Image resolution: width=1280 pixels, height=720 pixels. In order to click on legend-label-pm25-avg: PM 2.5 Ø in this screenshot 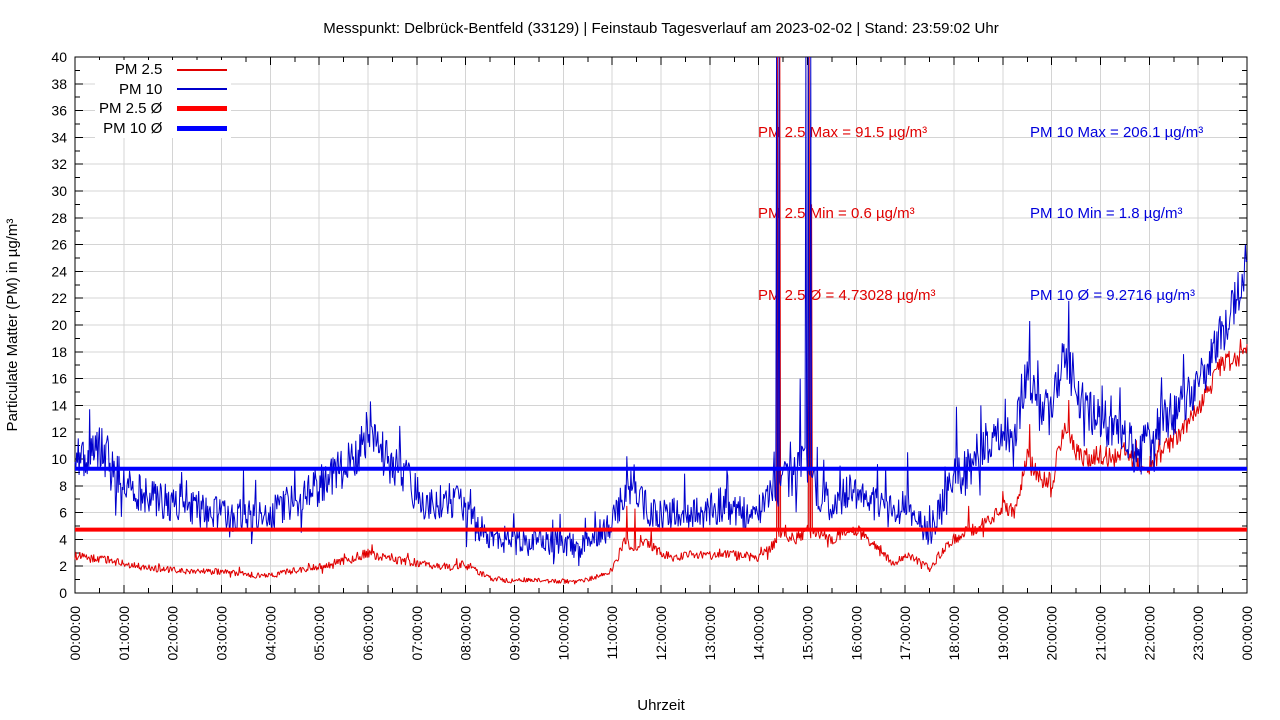, I will do `click(131, 109)`.